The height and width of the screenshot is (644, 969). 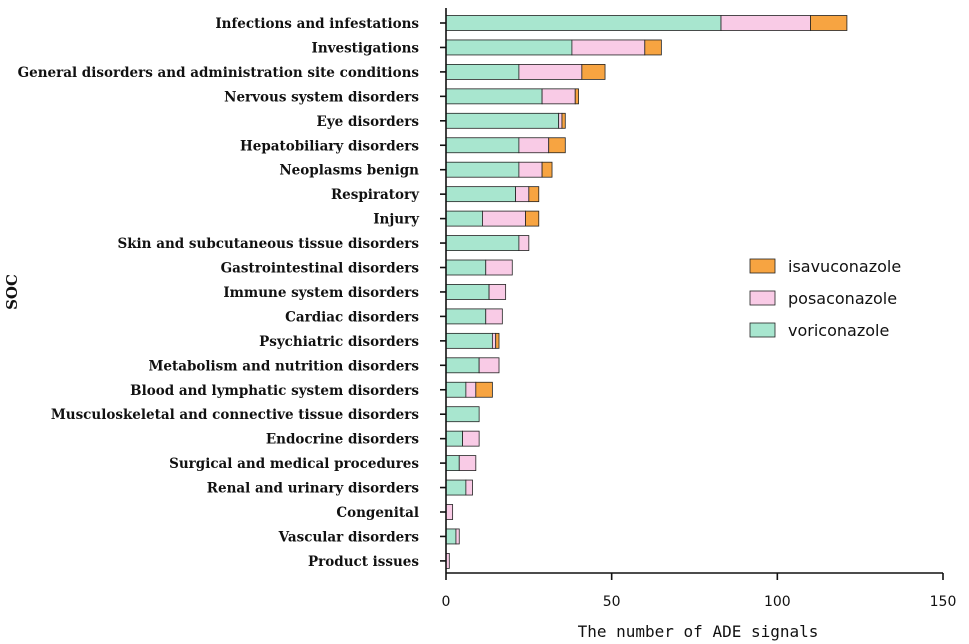 I want to click on x-ticks: 0 50 100 150, so click(x=699, y=591).